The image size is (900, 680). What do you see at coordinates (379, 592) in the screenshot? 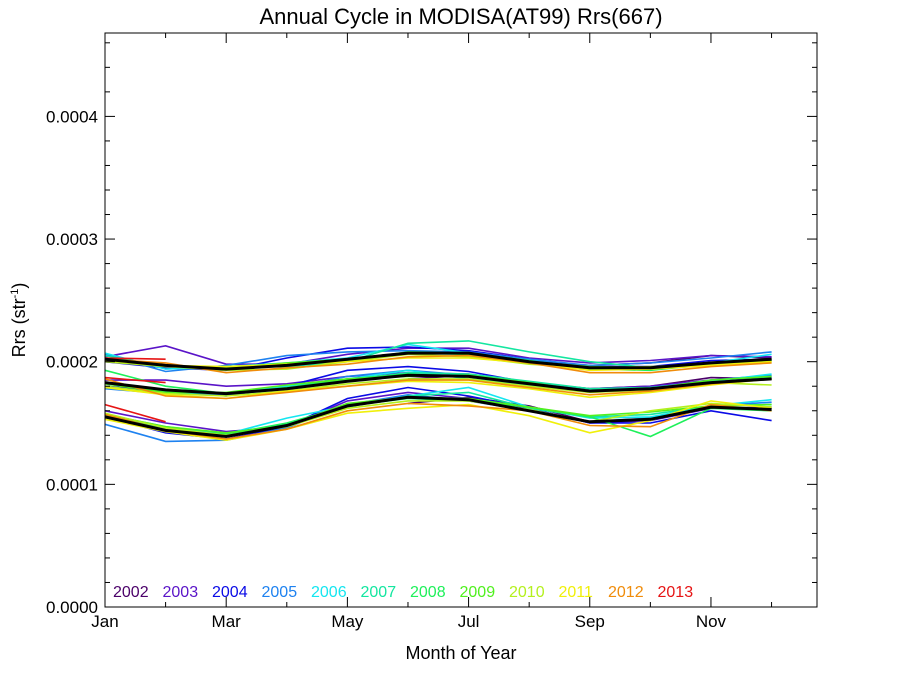
I see `legend-item-2007: 2007` at bounding box center [379, 592].